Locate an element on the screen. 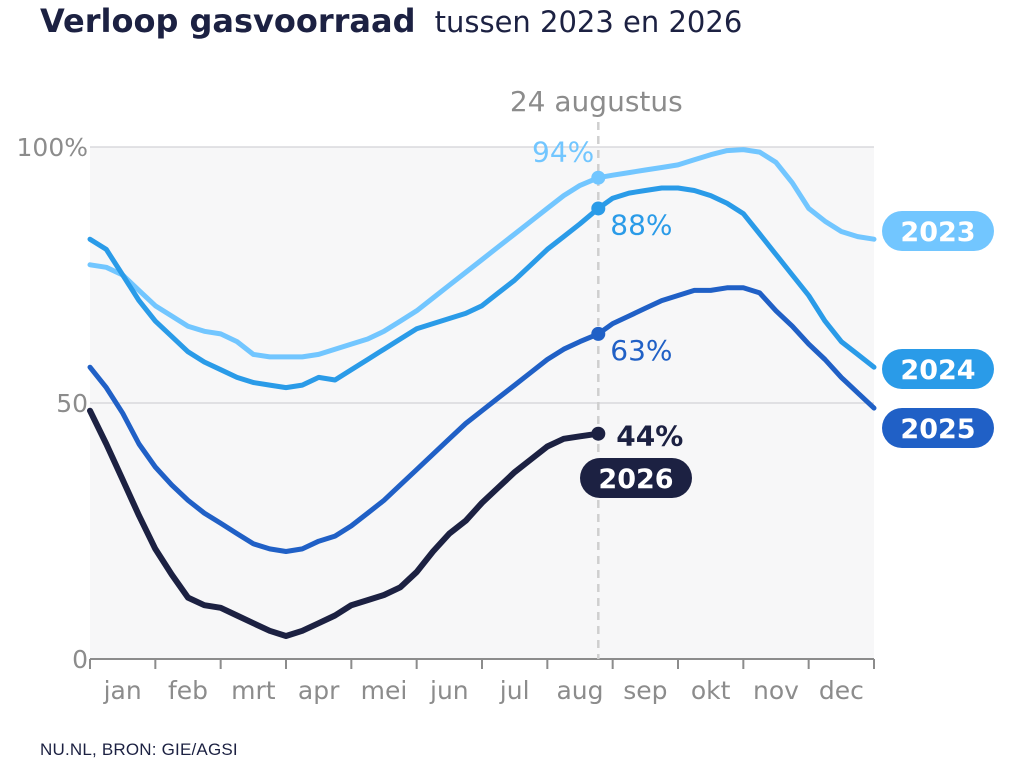 The width and height of the screenshot is (1024, 768). legend-badge-label: 2026 is located at coordinates (635, 479).